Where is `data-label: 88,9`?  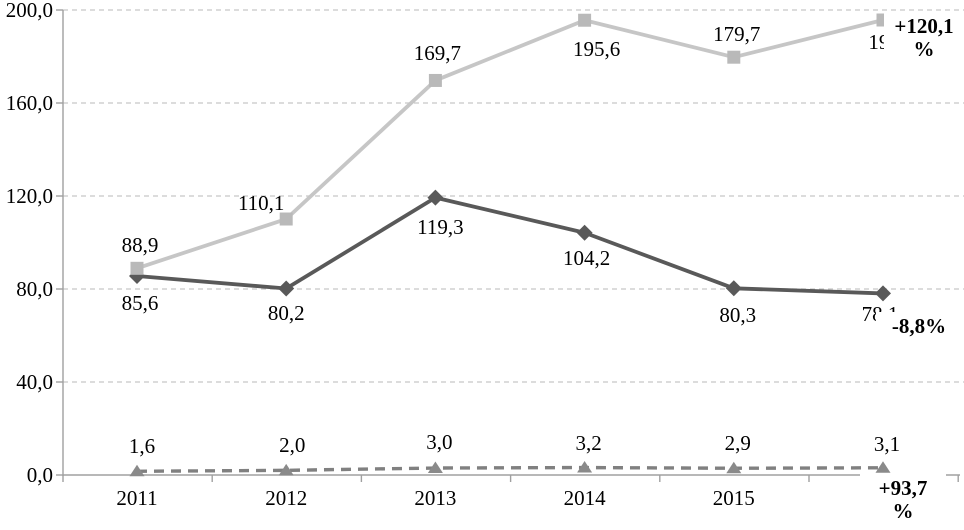 data-label: 88,9 is located at coordinates (140, 245).